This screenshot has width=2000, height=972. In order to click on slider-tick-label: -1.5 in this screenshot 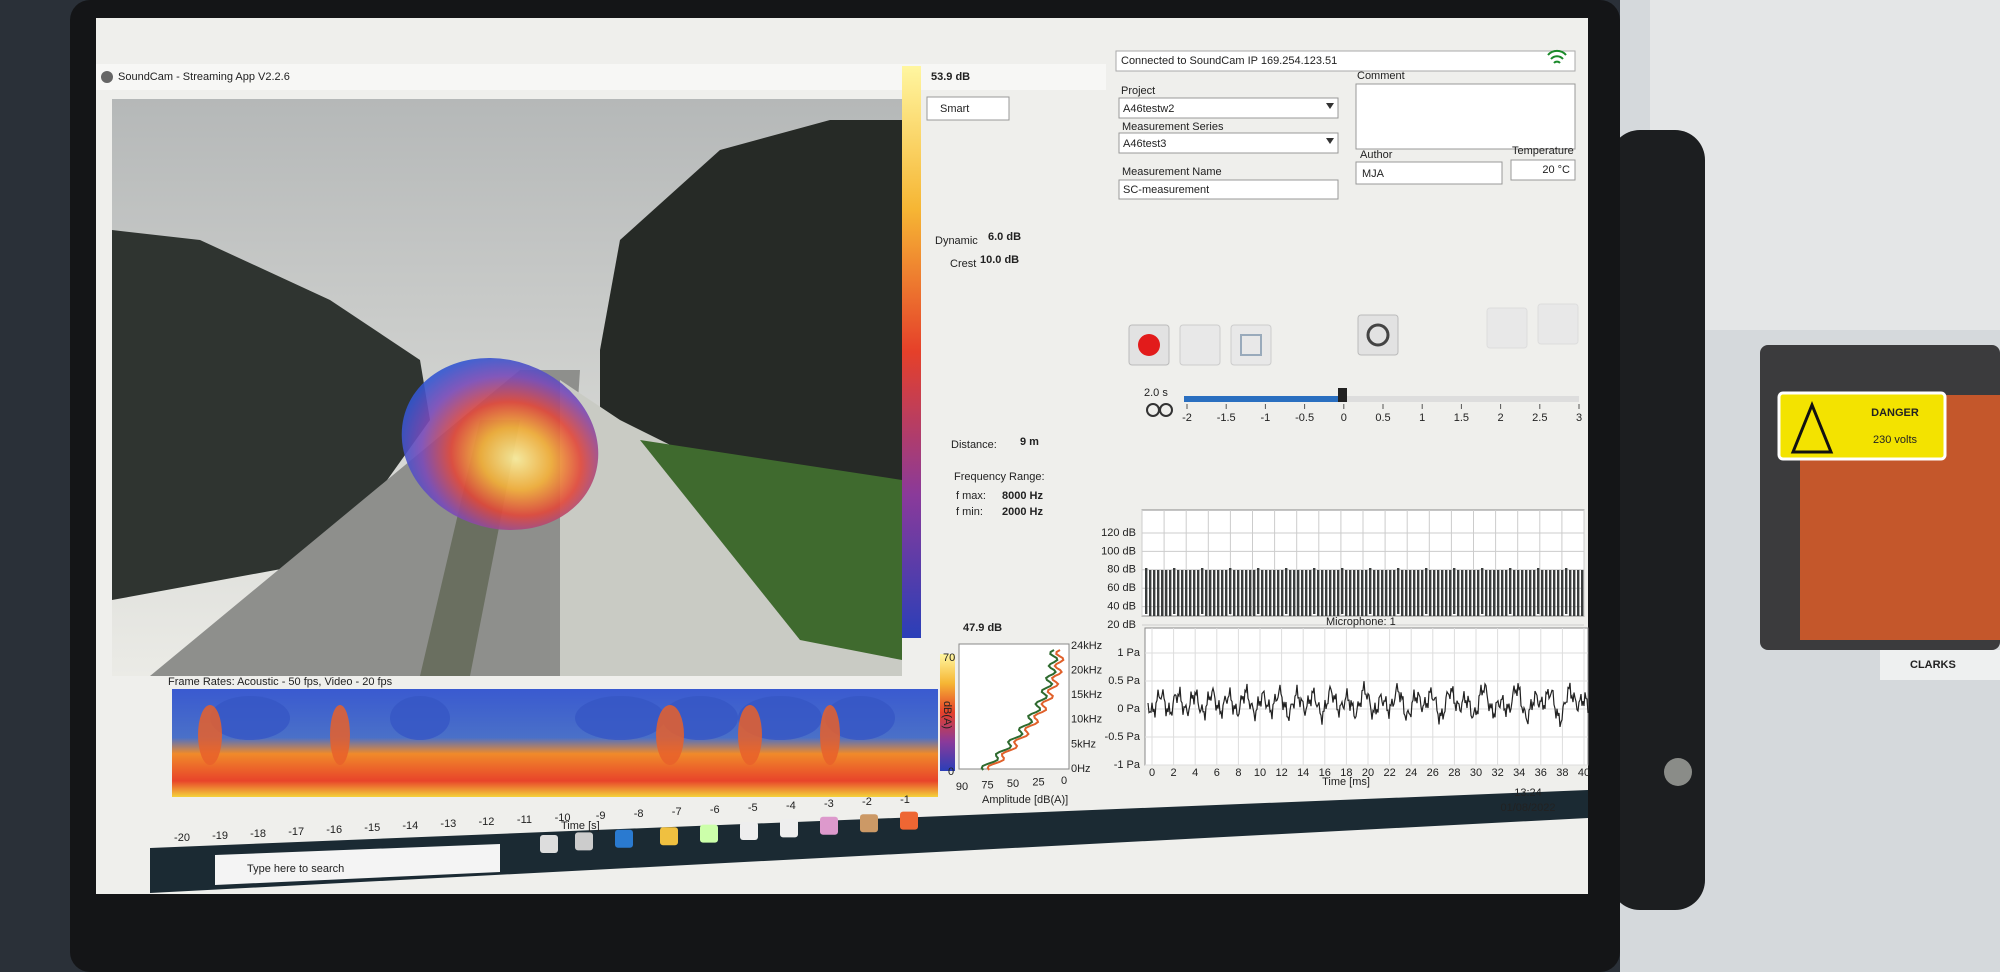, I will do `click(1226, 418)`.